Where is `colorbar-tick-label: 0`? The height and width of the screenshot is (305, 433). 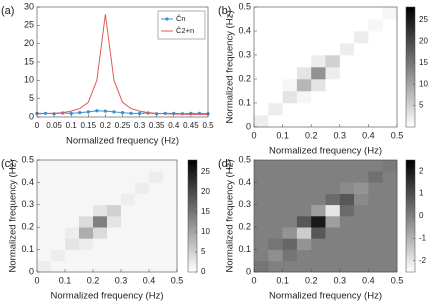 colorbar-tick-label: 0 is located at coordinates (203, 271).